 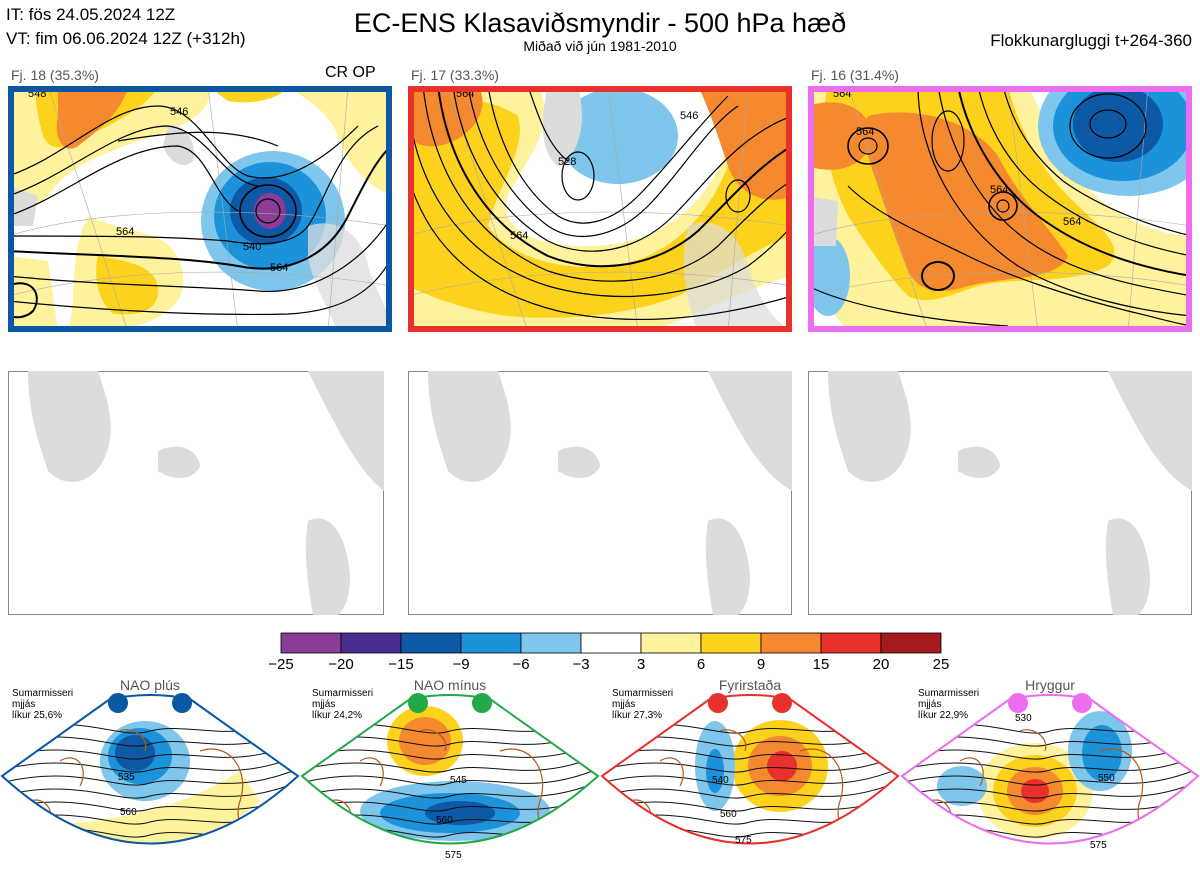 What do you see at coordinates (855, 75) in the screenshot?
I see `cluster-3-label: Fj. 16 (31.4%)` at bounding box center [855, 75].